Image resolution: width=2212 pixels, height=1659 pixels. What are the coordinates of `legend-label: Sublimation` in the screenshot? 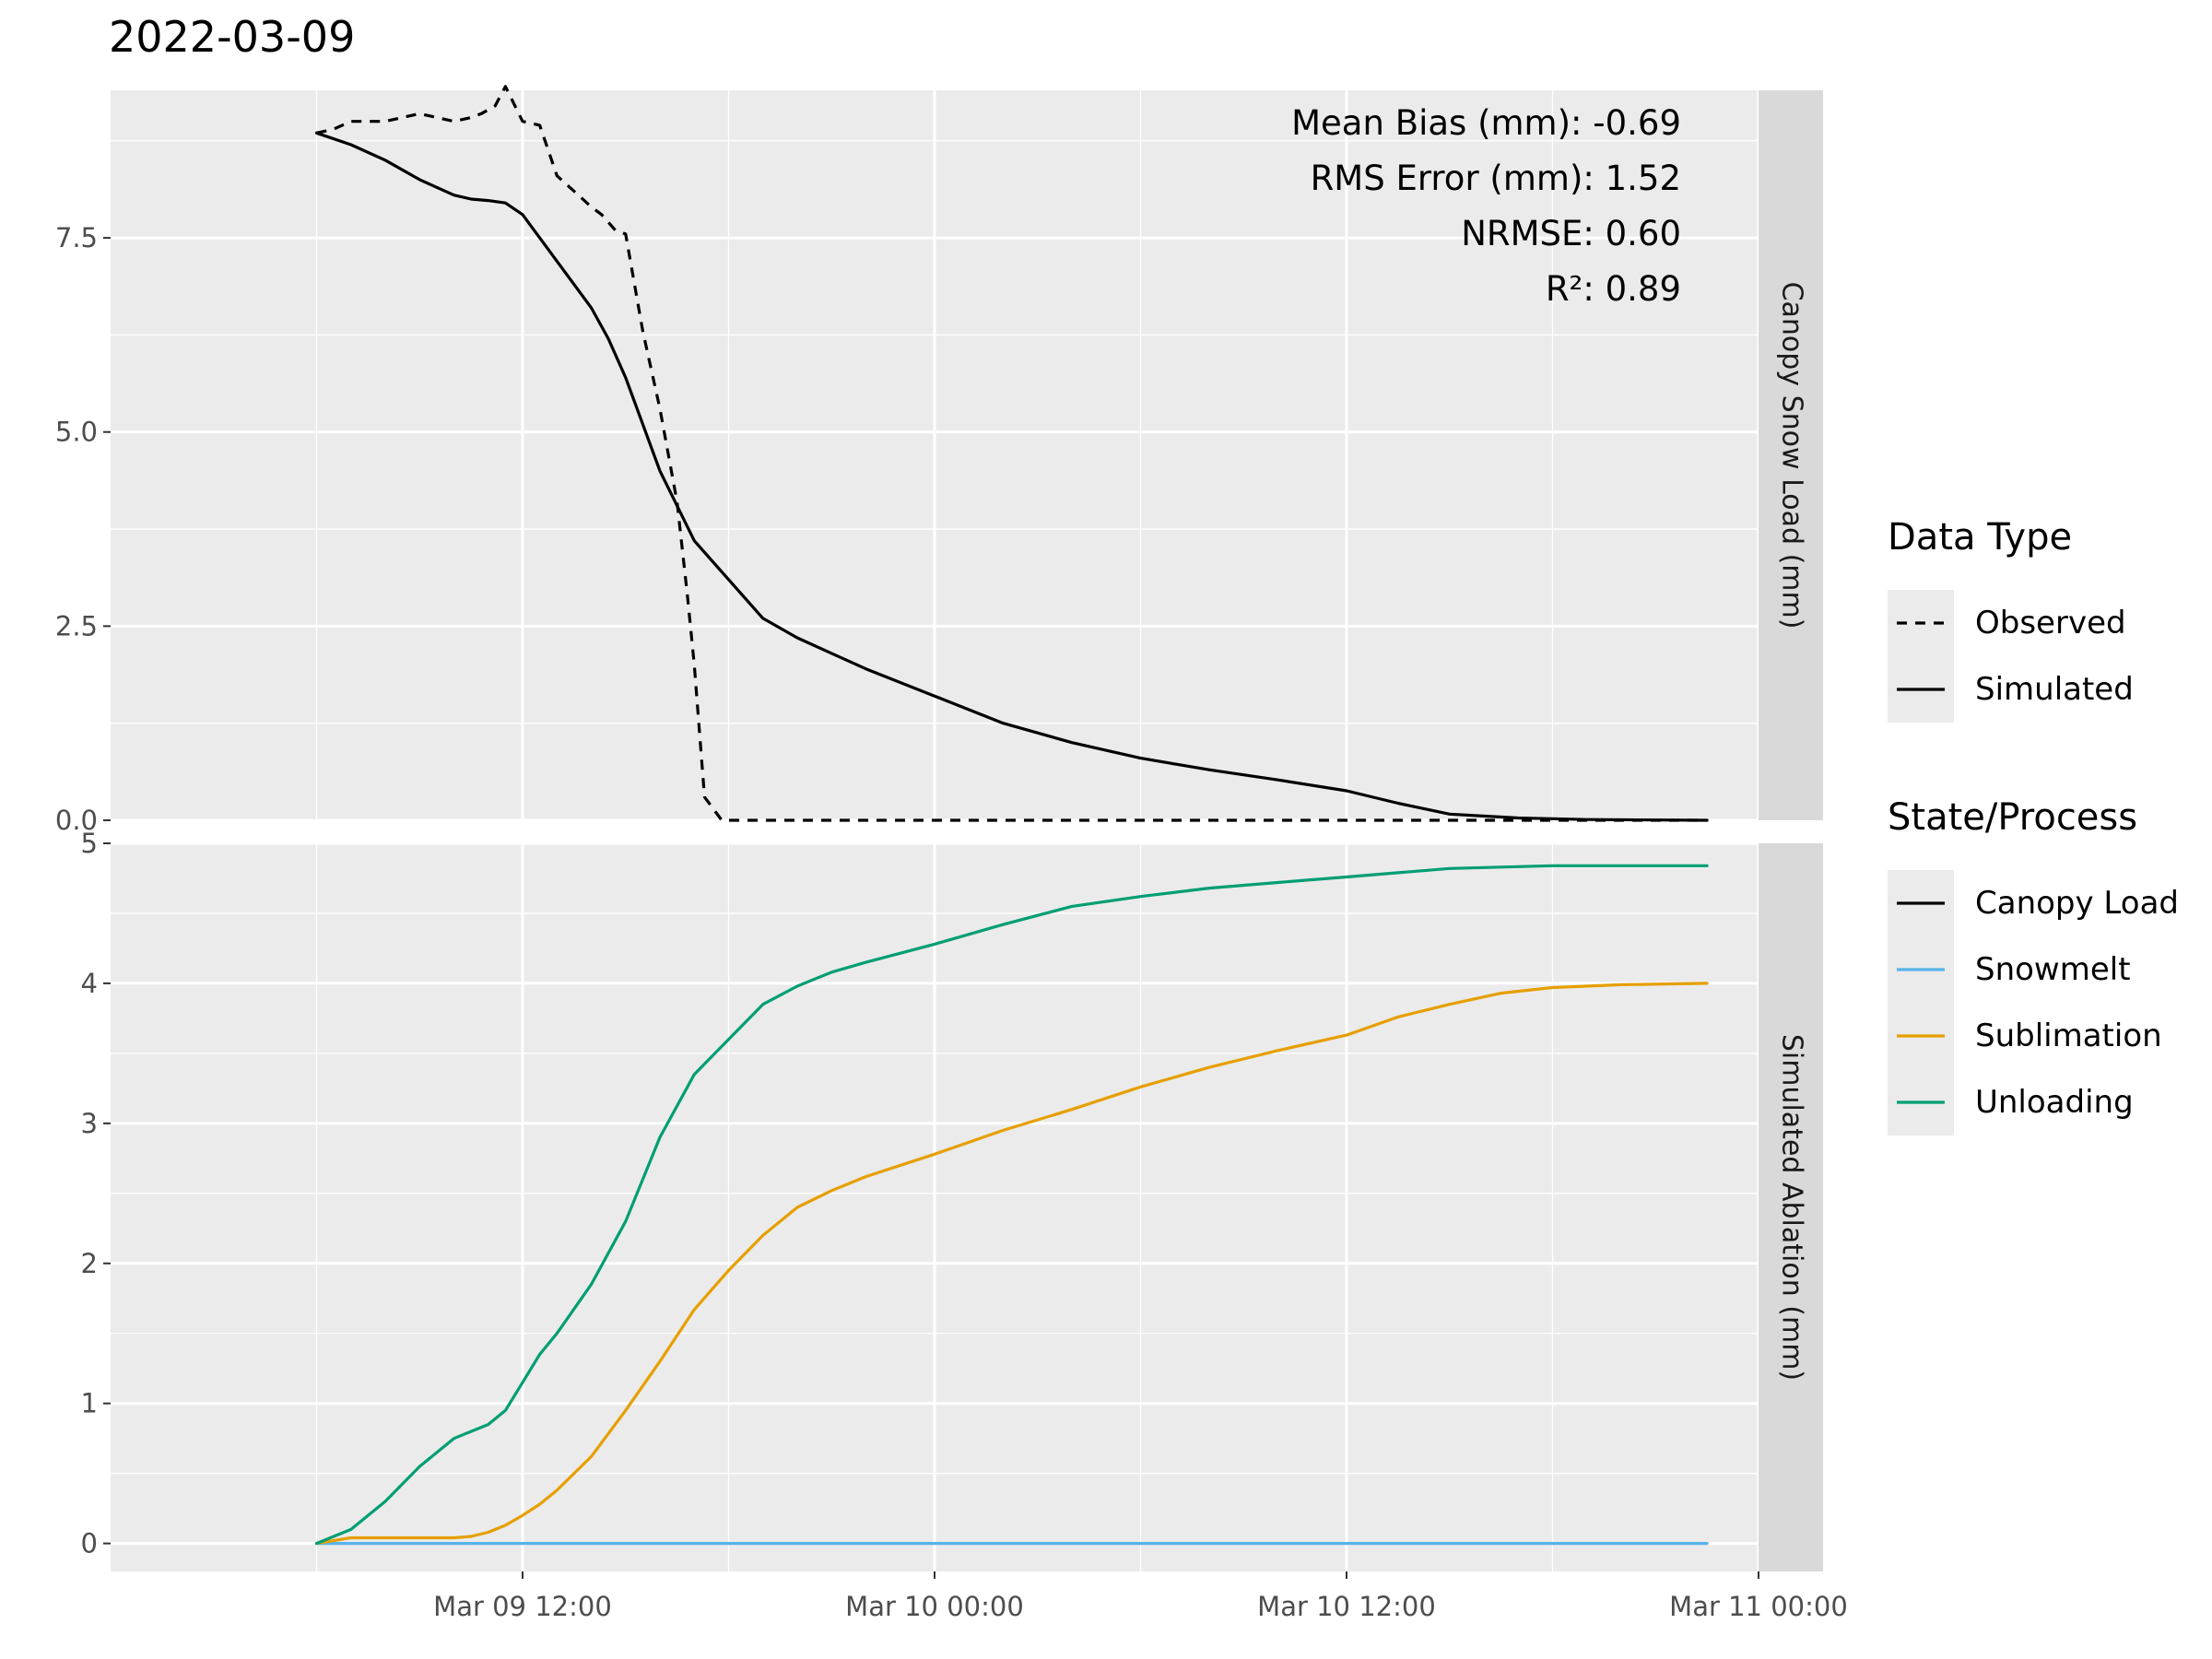 It's located at (2068, 1036).